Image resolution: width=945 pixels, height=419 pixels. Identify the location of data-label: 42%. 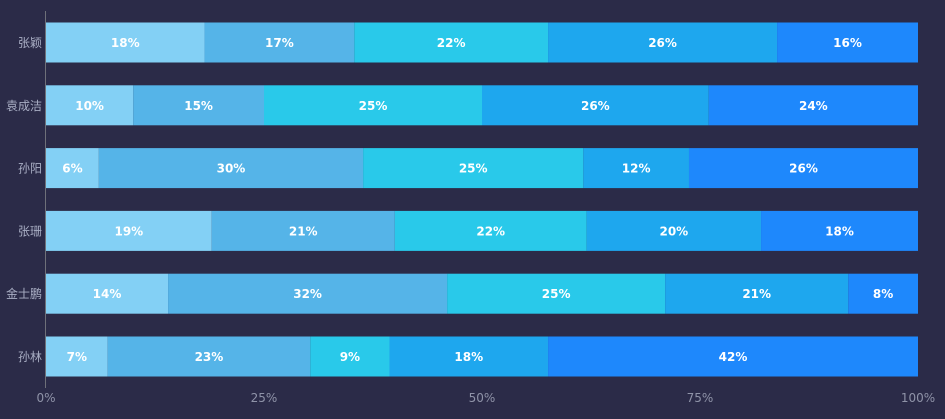
(733, 357).